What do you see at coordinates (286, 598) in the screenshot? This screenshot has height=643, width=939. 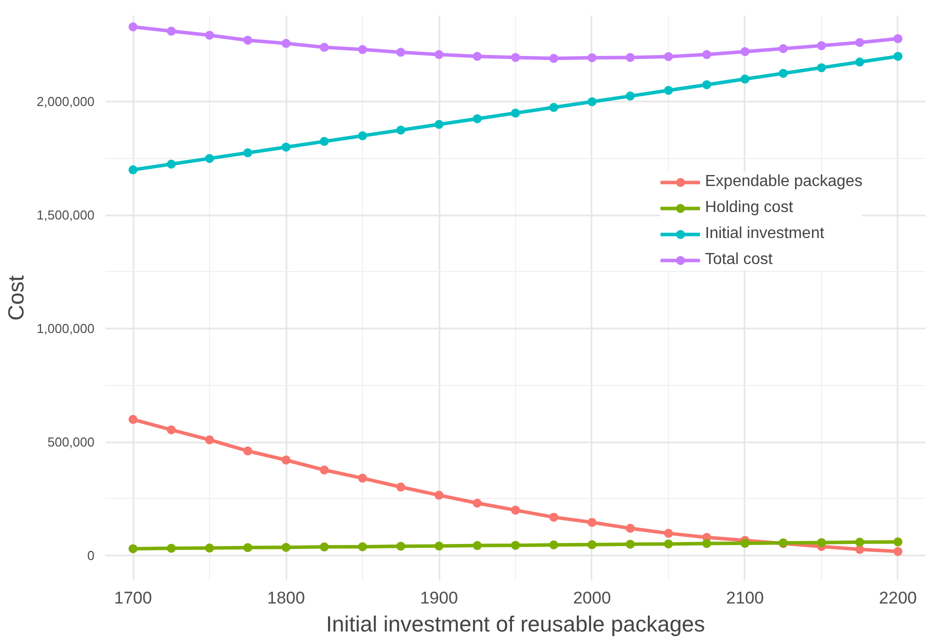 I see `x-tick-label: 1800` at bounding box center [286, 598].